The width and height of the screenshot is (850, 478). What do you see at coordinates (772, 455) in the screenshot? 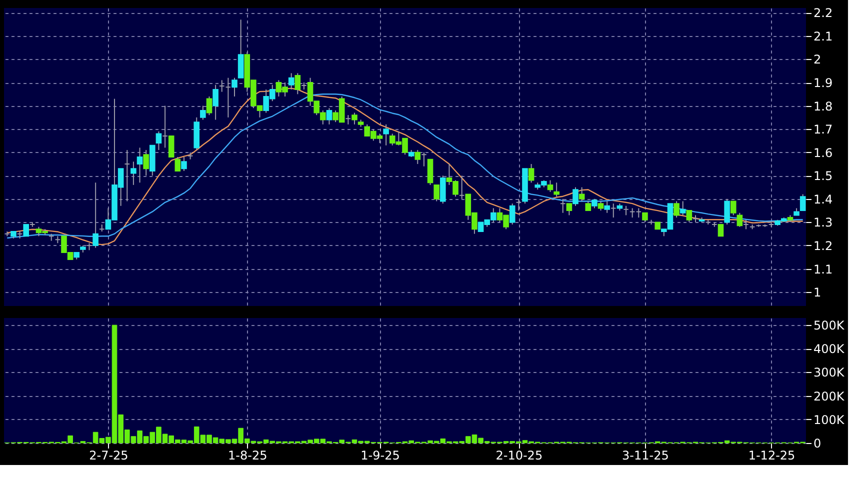
I see `x-tick-label: 1-12-25` at bounding box center [772, 455].